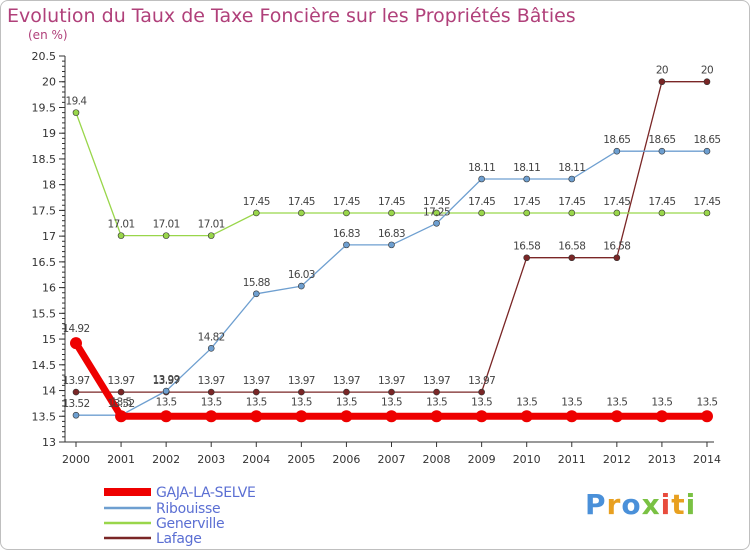 This screenshot has width=750, height=550. What do you see at coordinates (691, 504) in the screenshot?
I see `logo-letter: i` at bounding box center [691, 504].